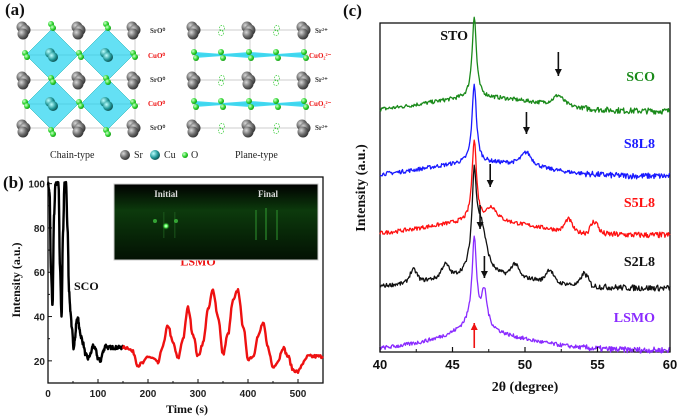 The image size is (681, 420). Describe the element at coordinates (125, 155) in the screenshot. I see `strontium-atom-icon` at that location.